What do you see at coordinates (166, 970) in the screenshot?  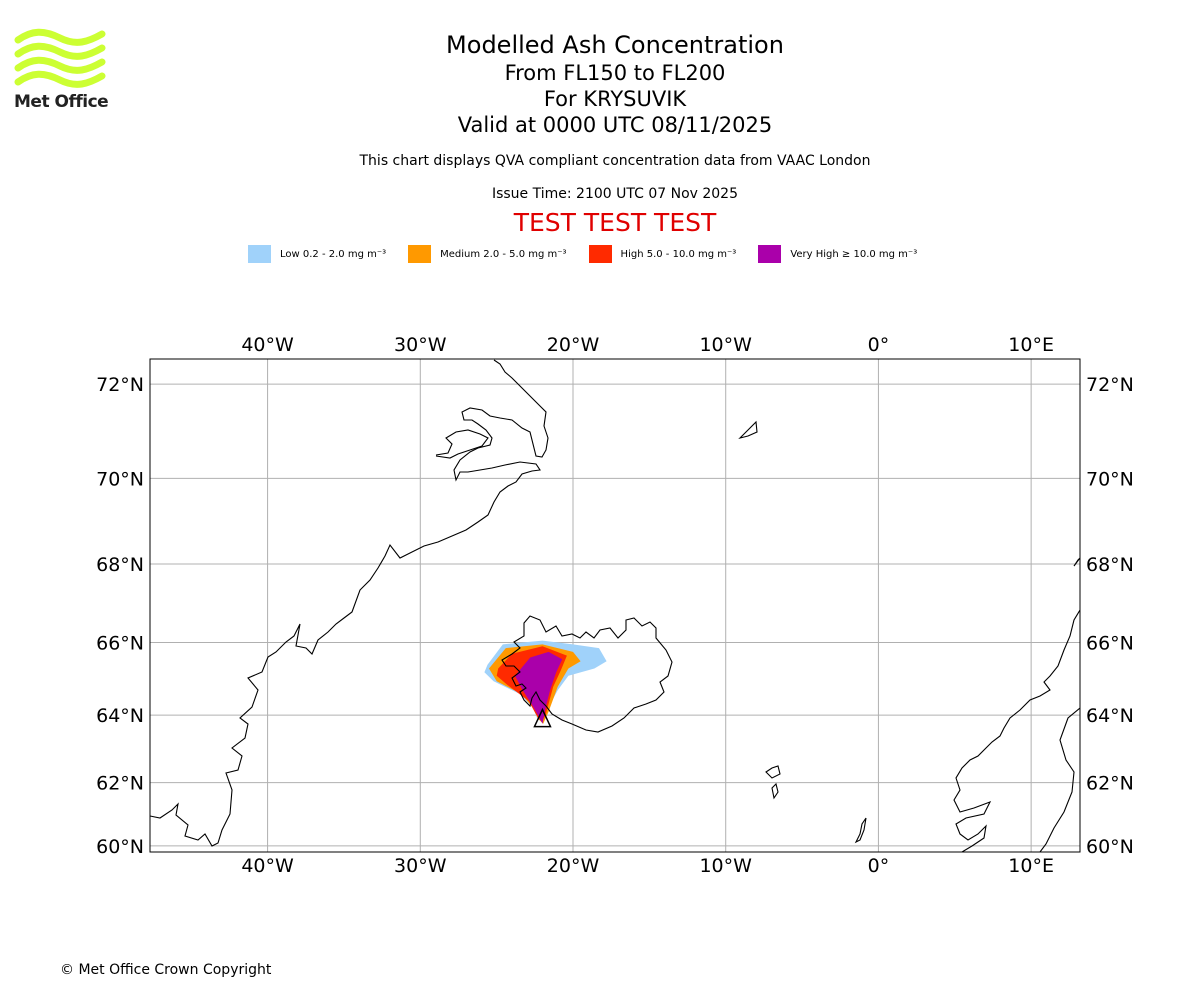 I see `copyright-notice: © Met Office Crown Copyright` at bounding box center [166, 970].